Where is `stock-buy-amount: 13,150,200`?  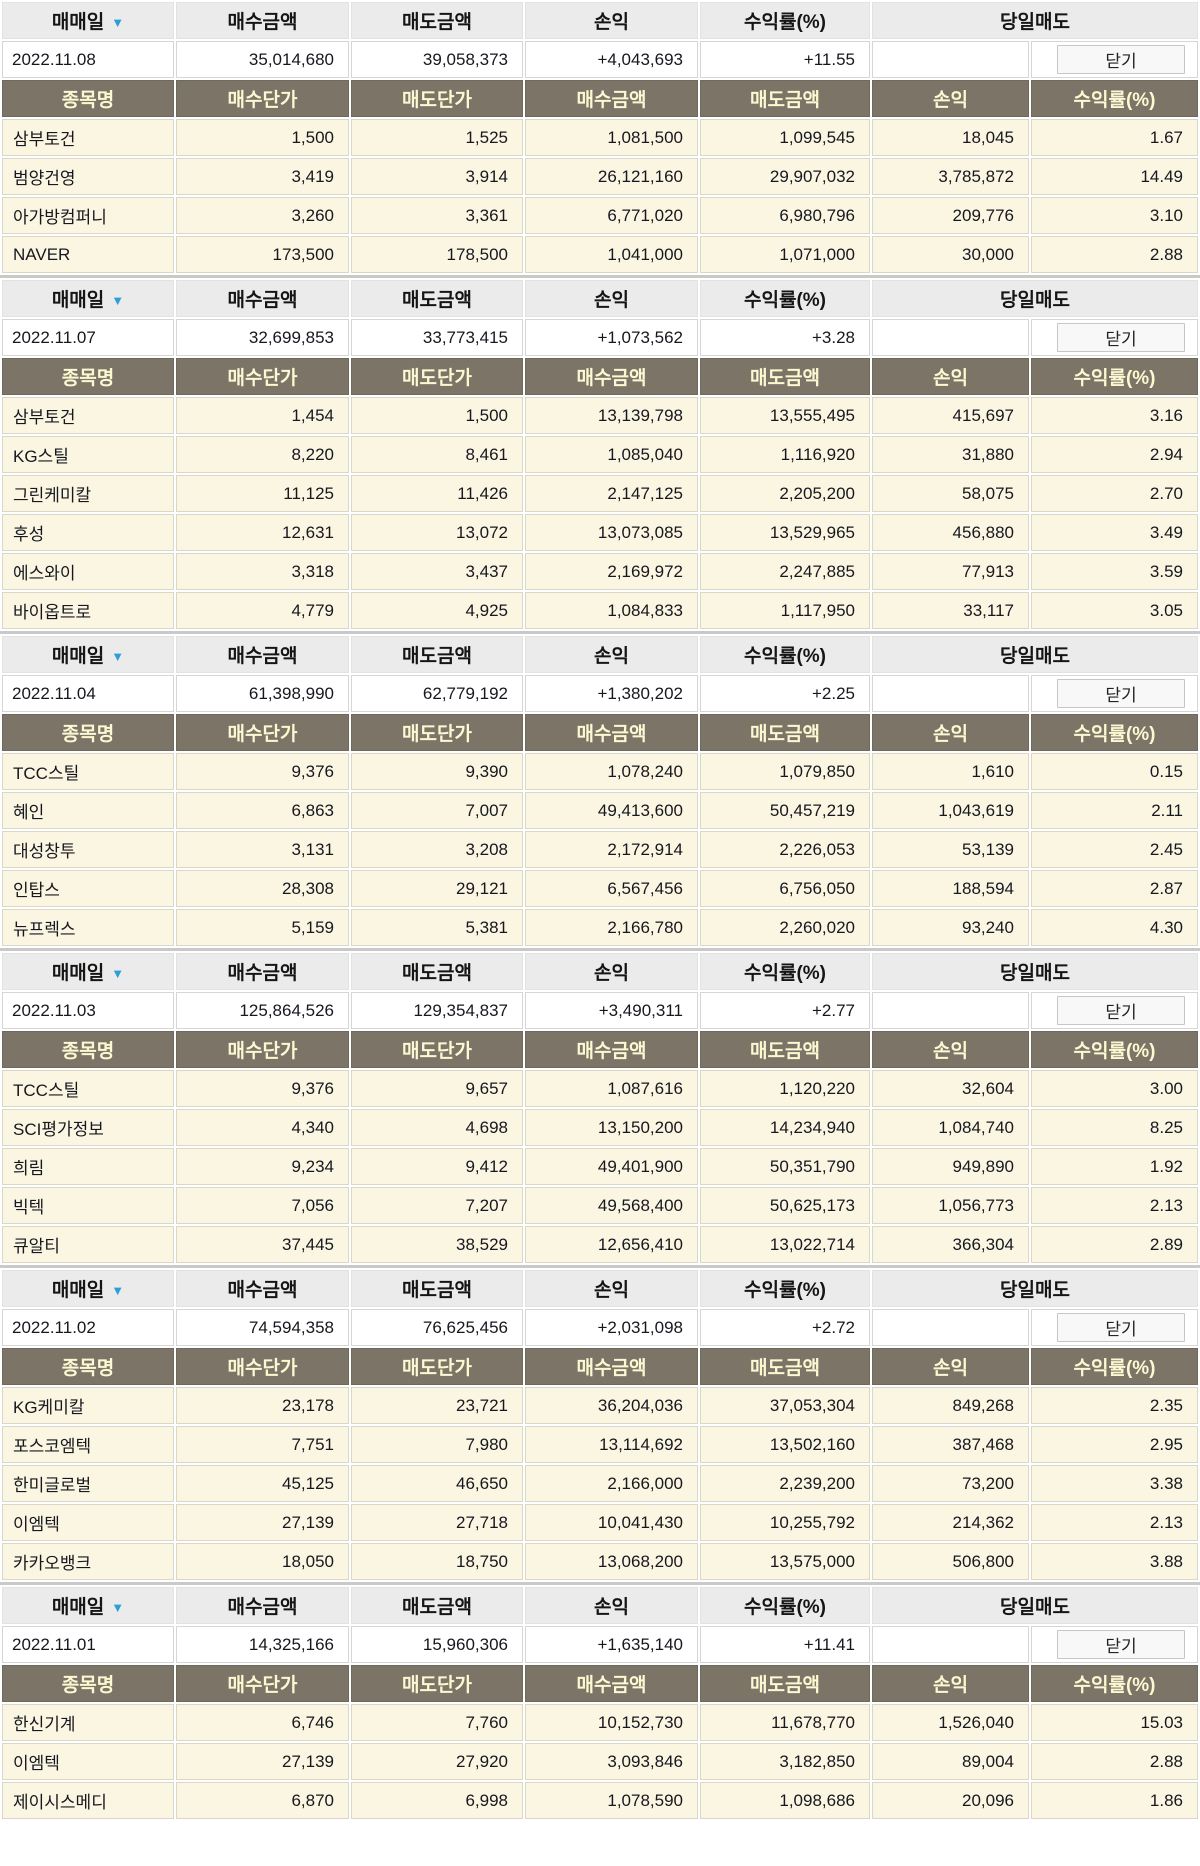 stock-buy-amount: 13,150,200 is located at coordinates (611, 1127).